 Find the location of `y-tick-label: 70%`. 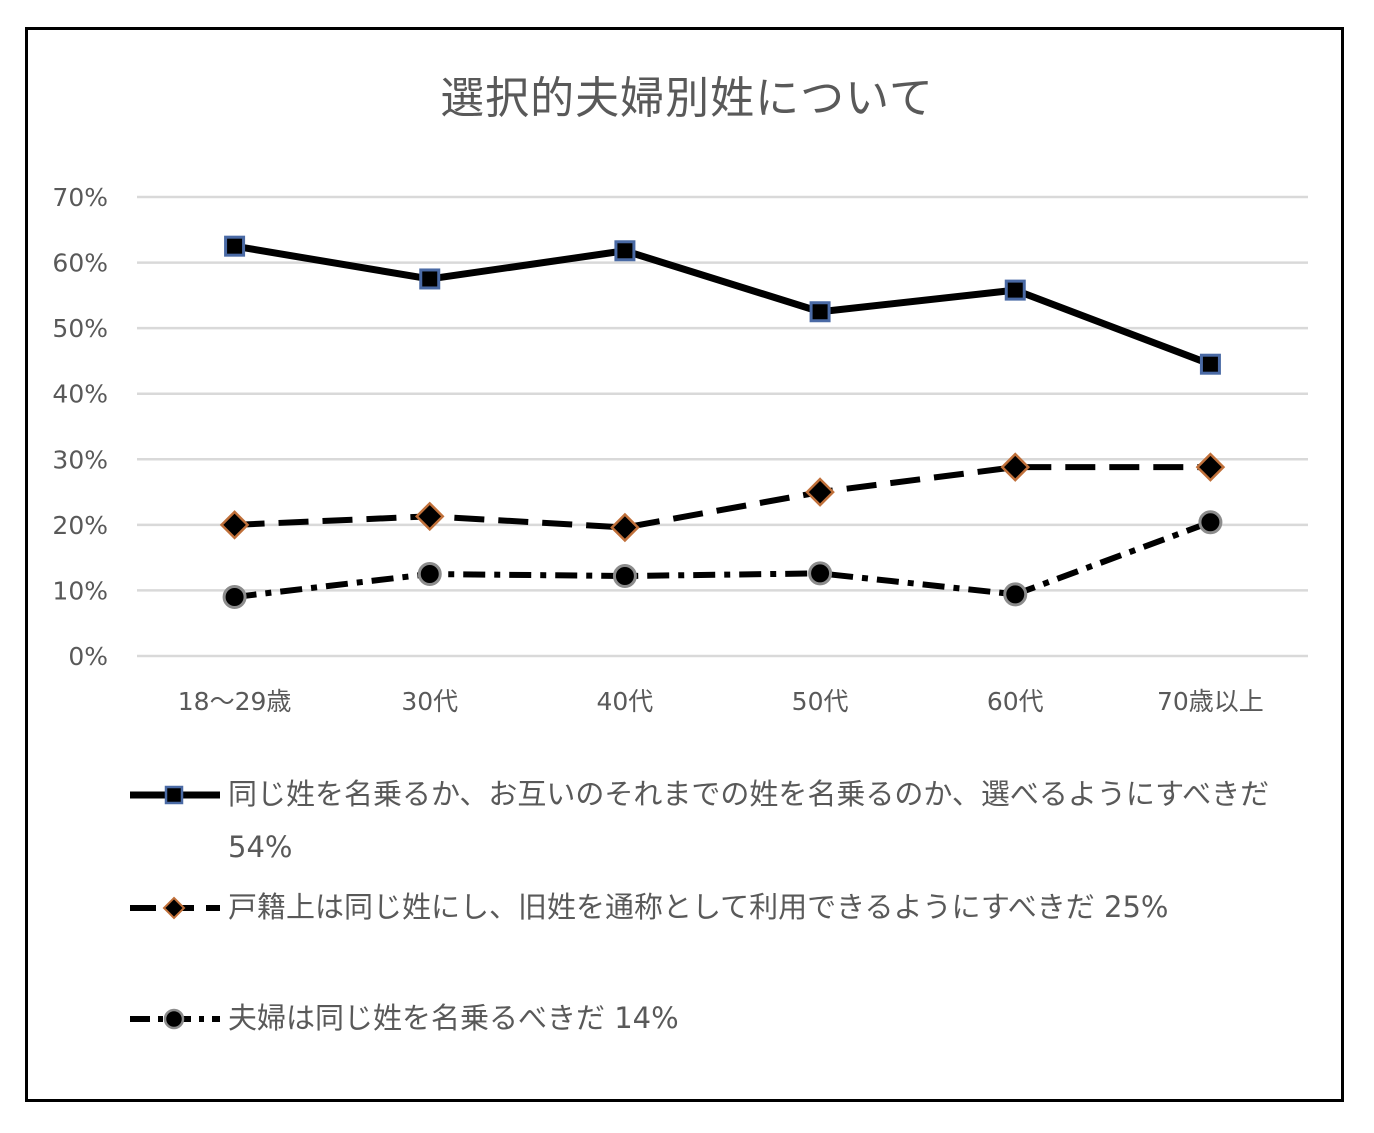

y-tick-label: 70% is located at coordinates (80, 197).